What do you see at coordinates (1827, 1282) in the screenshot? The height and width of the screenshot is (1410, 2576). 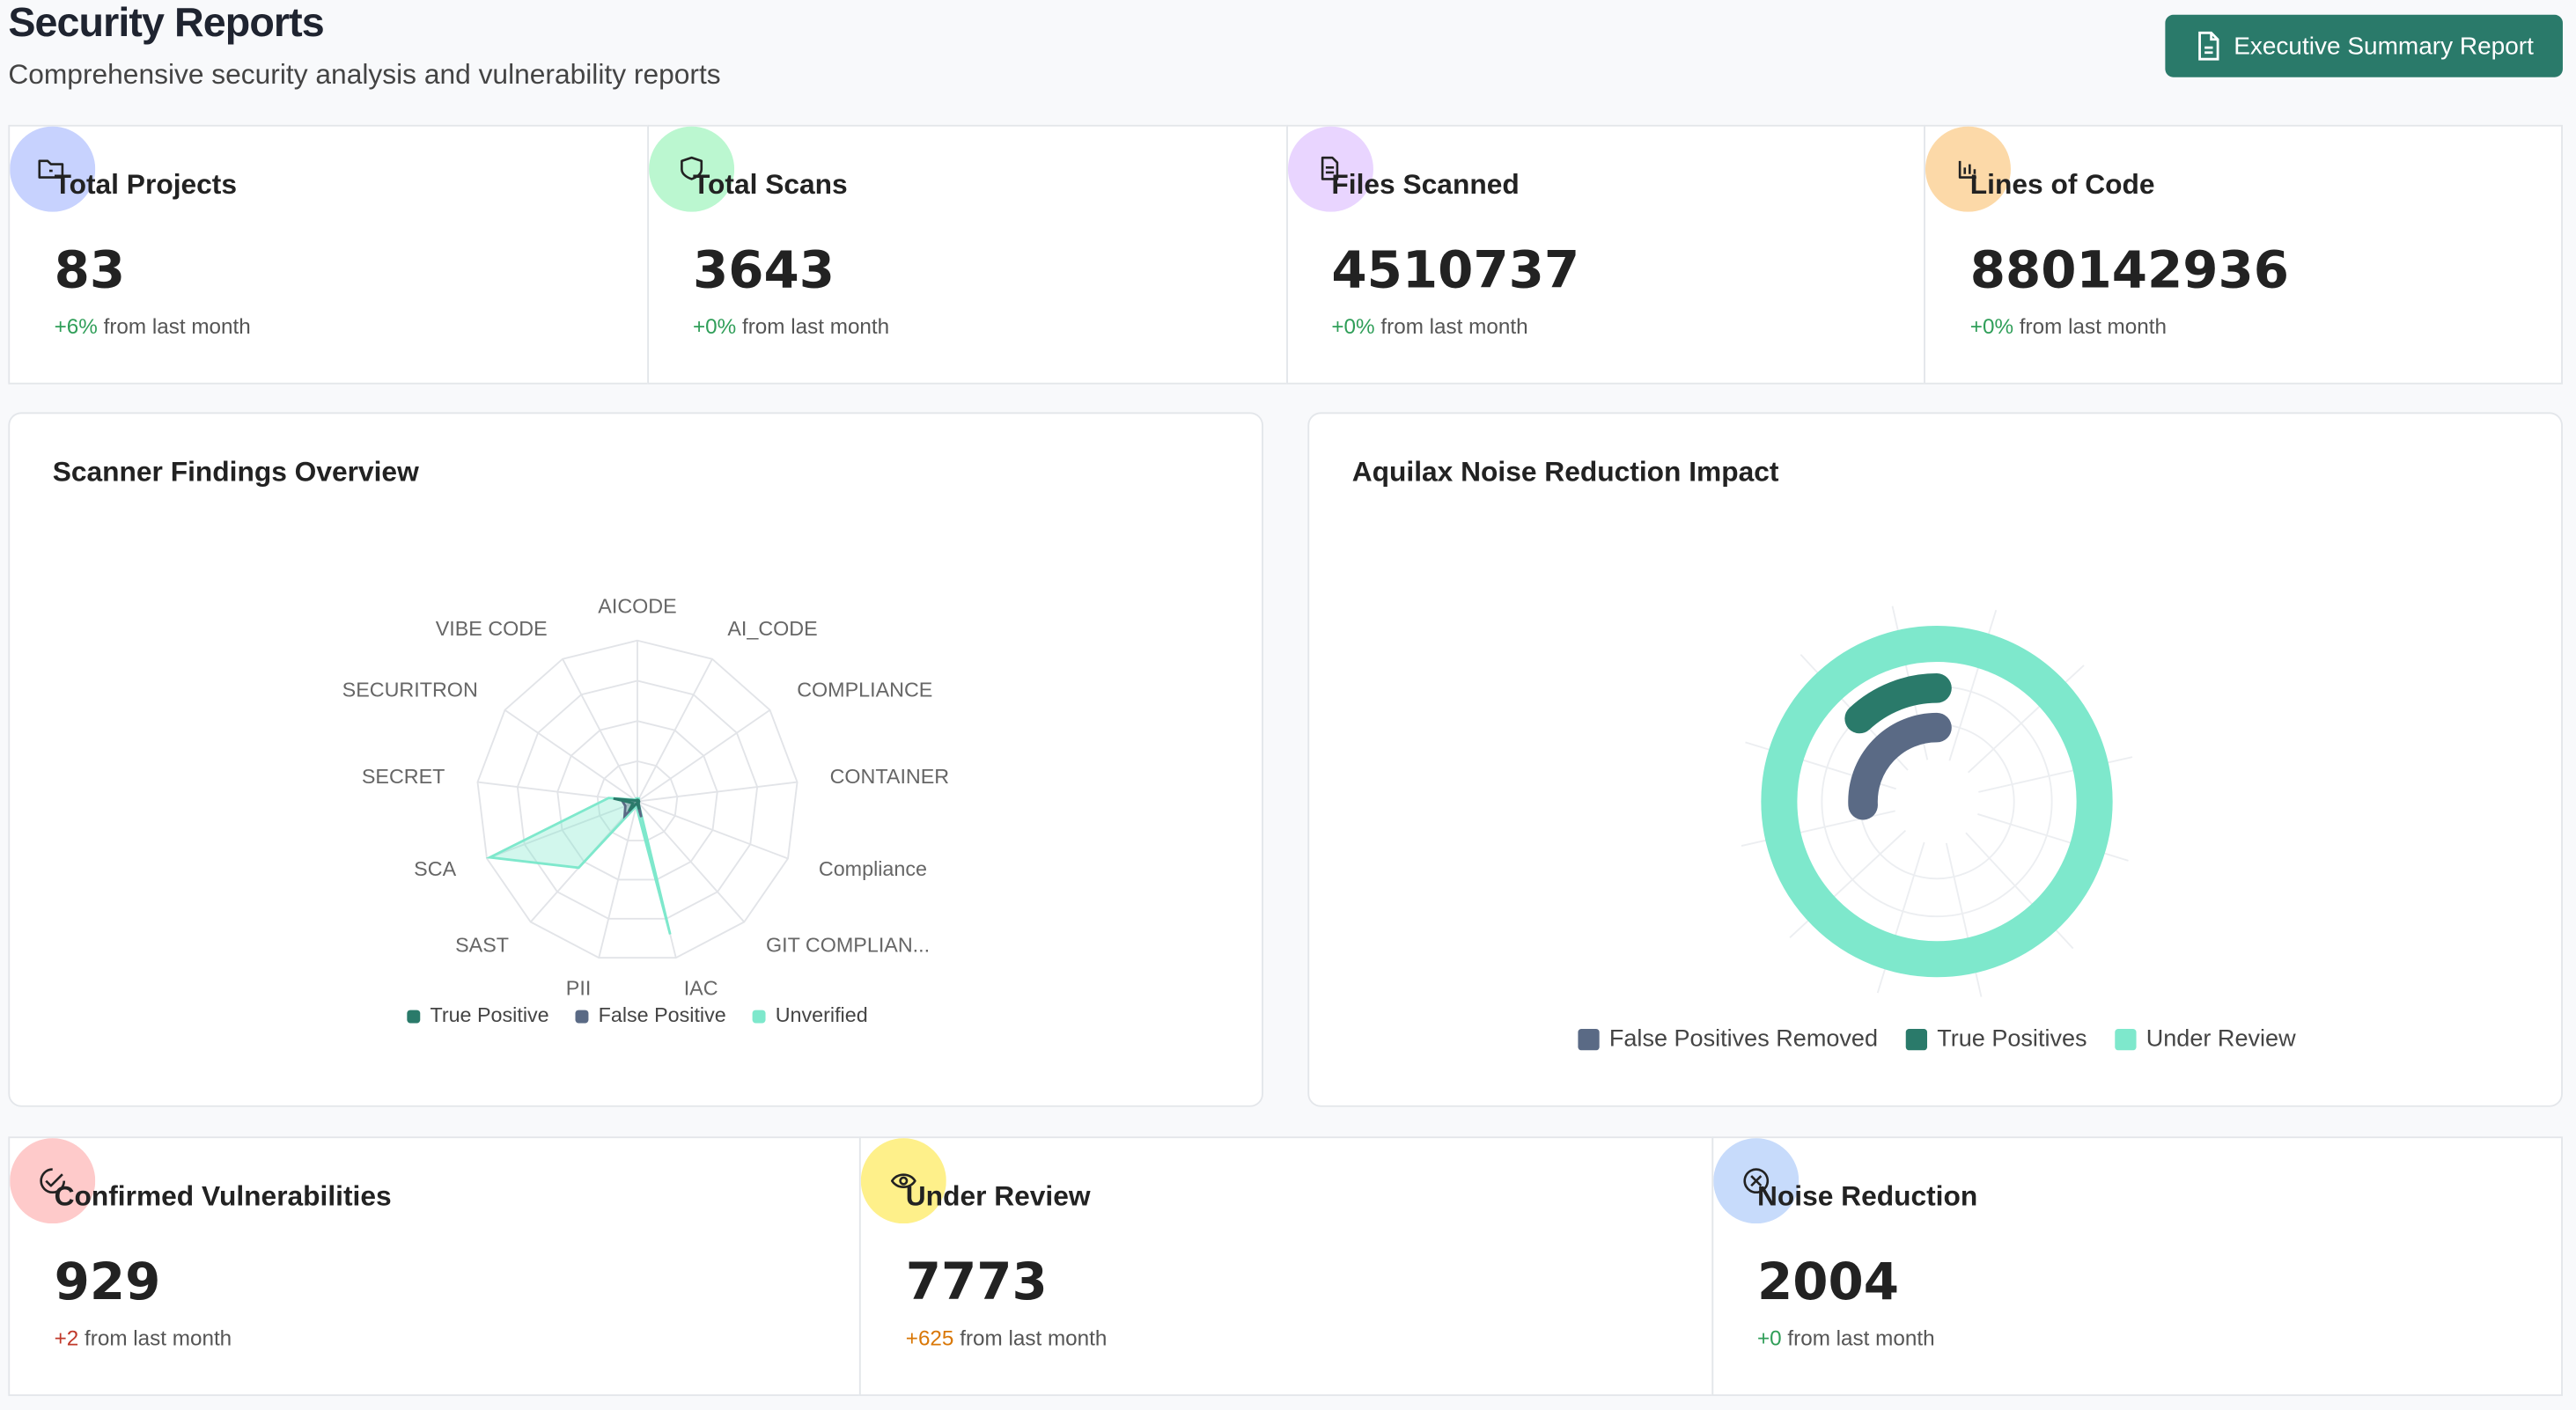 I see `stat-value: 2004` at bounding box center [1827, 1282].